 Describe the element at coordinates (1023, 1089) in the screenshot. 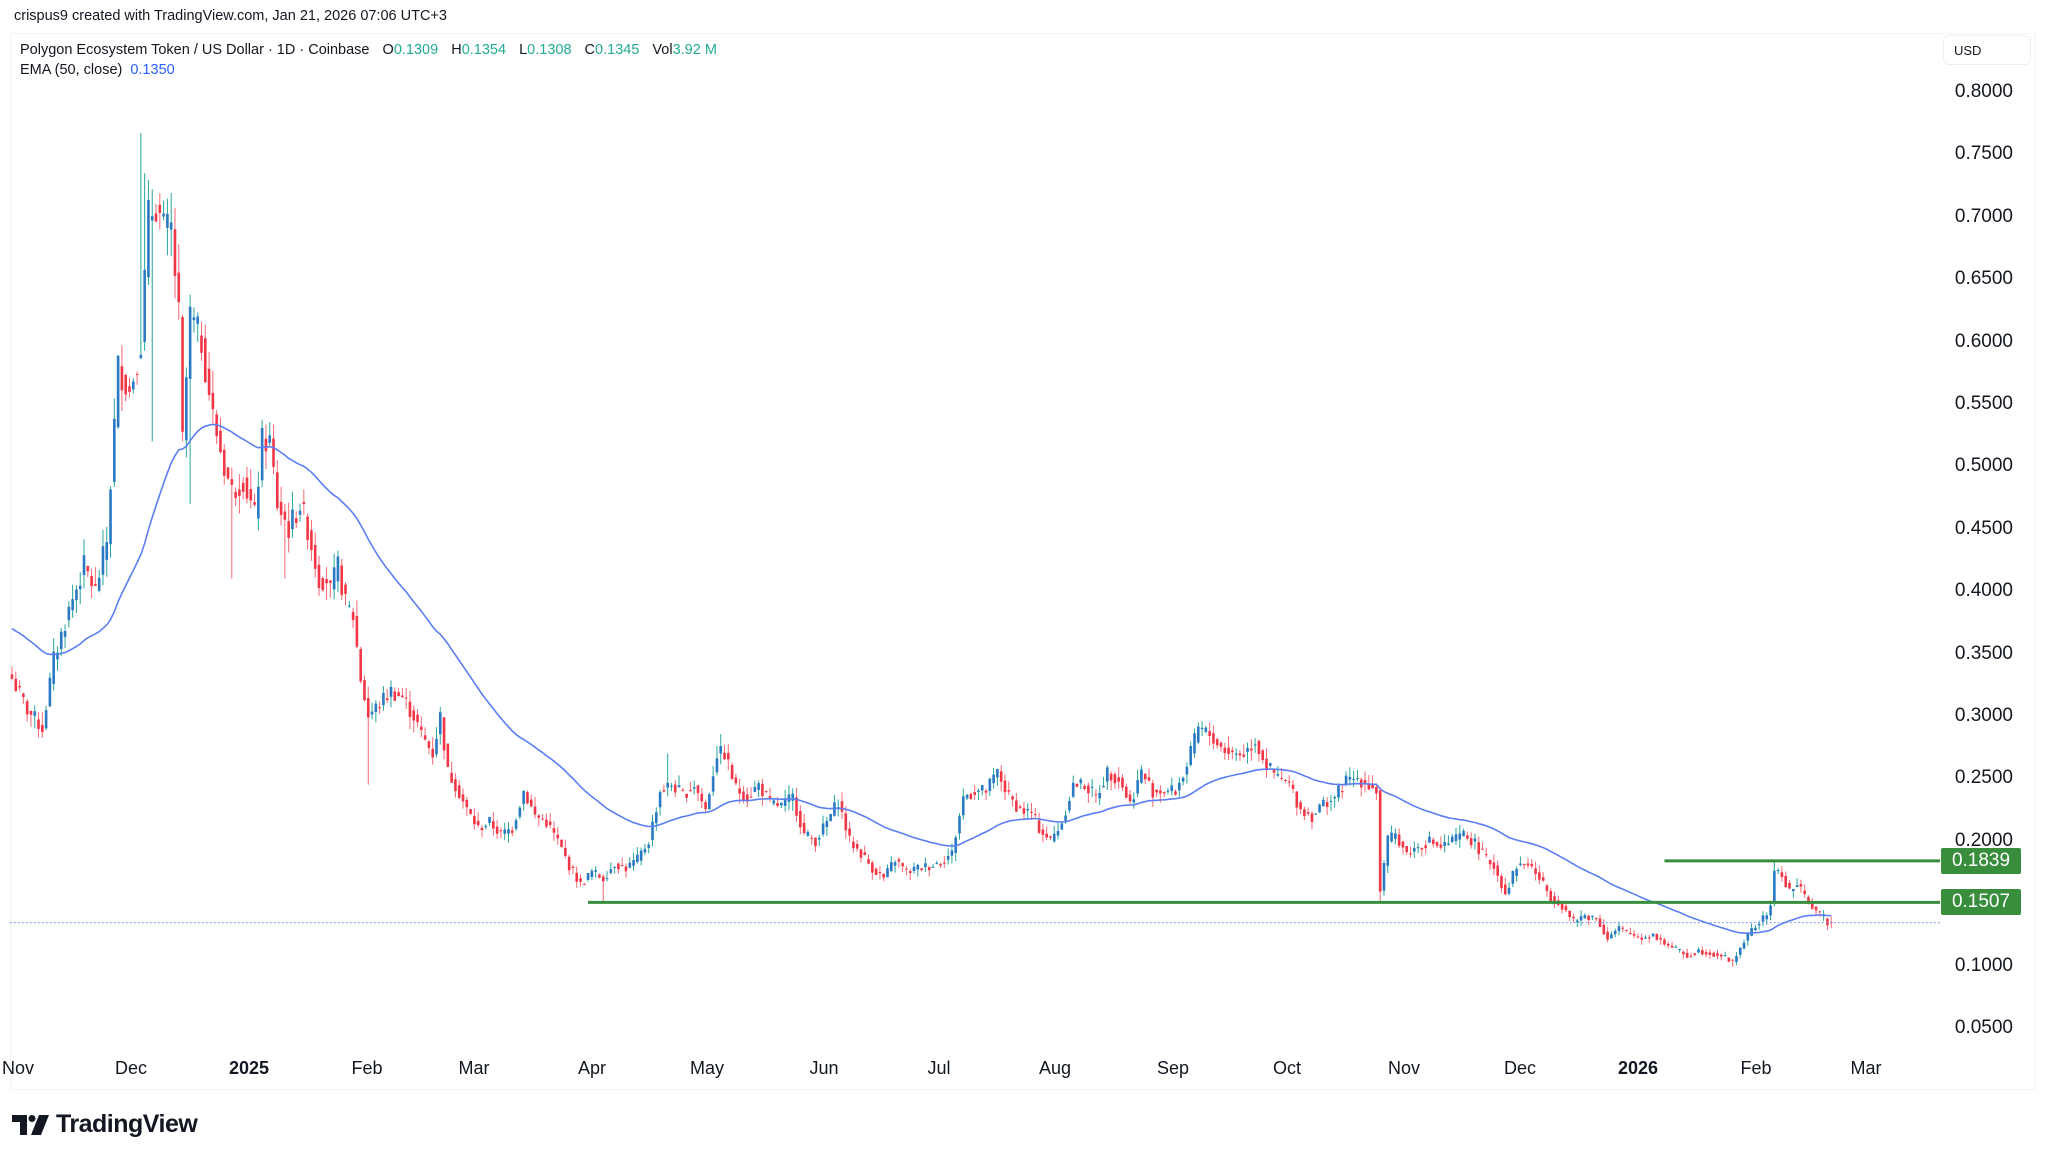

I see `axis-divider` at that location.